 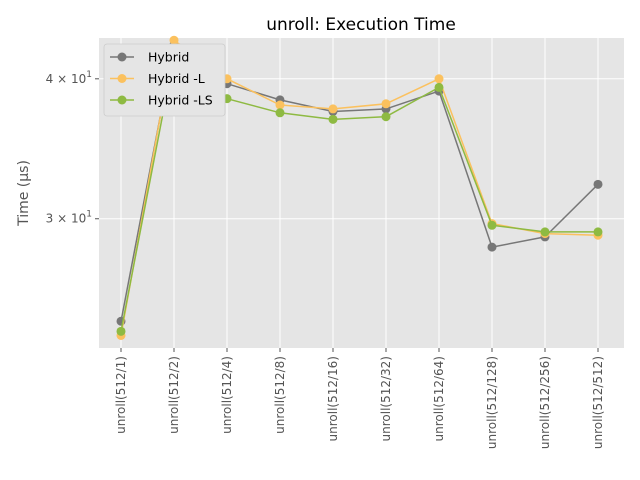 What do you see at coordinates (545, 402) in the screenshot?
I see `x-tick-label: unroll(512/256)` at bounding box center [545, 402].